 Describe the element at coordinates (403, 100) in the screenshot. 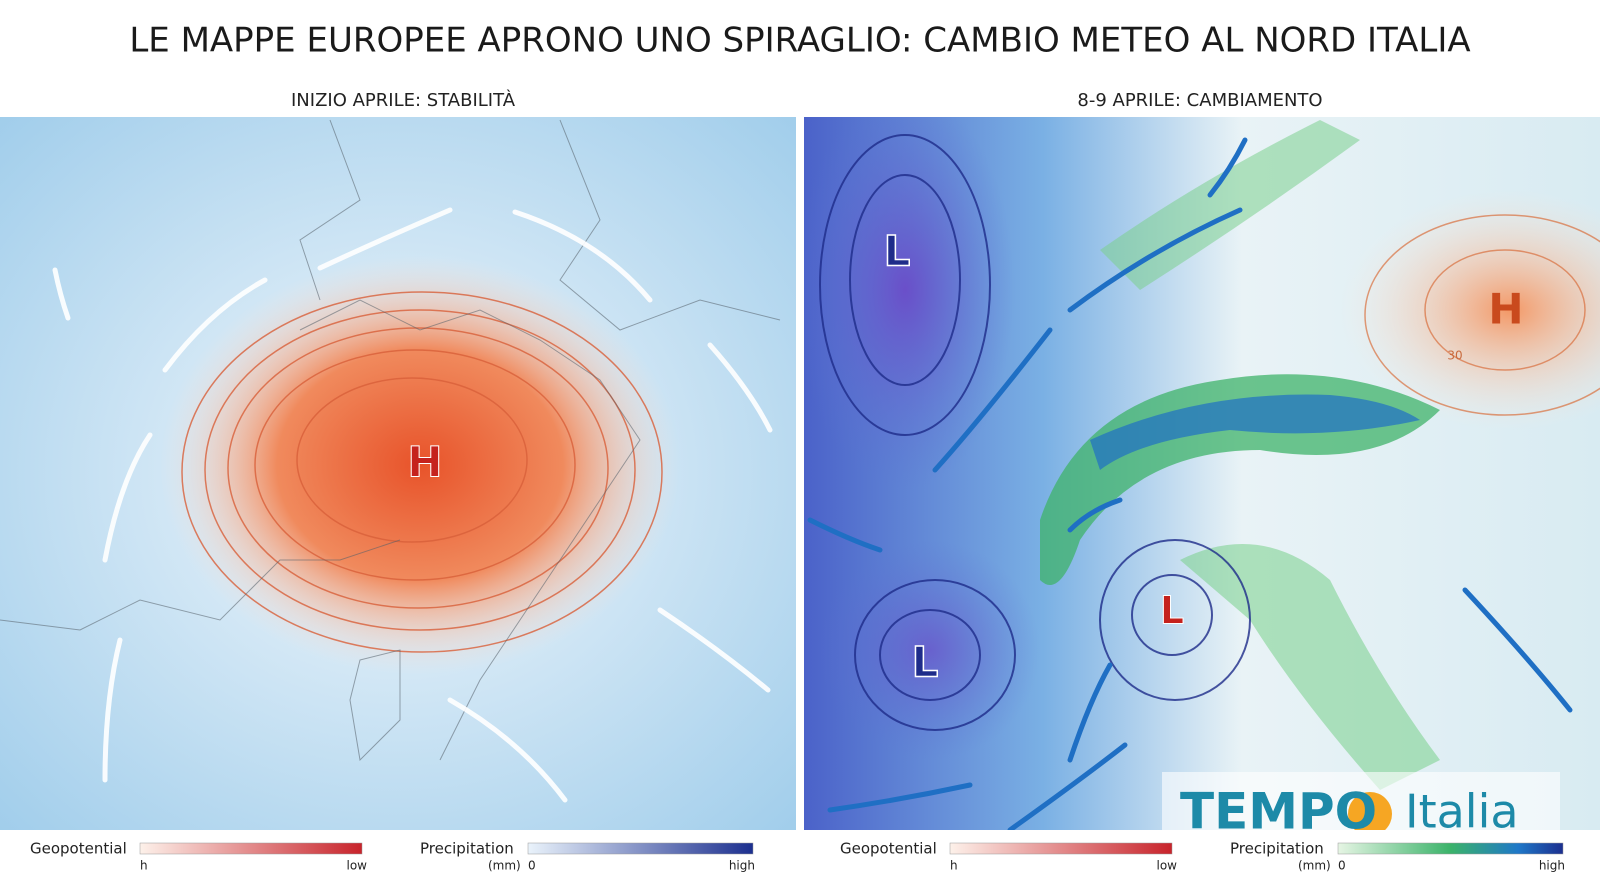

I see `panel-title: INIZIO APRILE: STABILITÀ` at that location.